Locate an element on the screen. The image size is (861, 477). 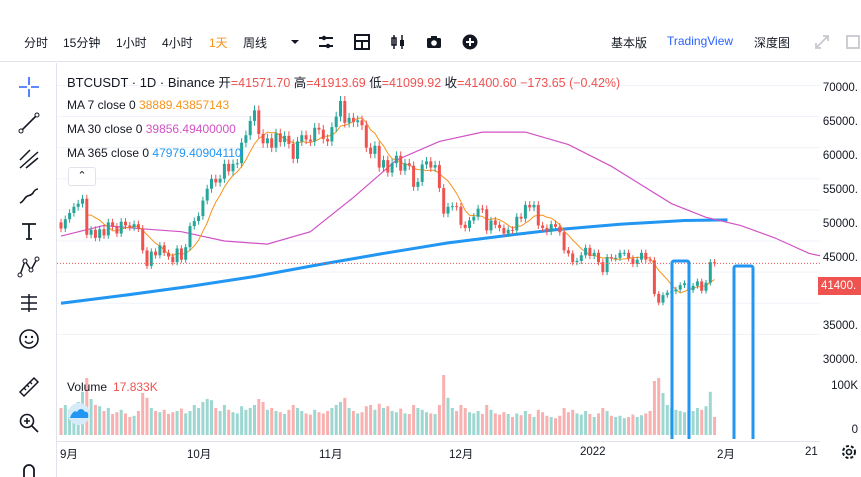
ma7-legend: MA 7 close 0 38889.43857143 is located at coordinates (148, 105).